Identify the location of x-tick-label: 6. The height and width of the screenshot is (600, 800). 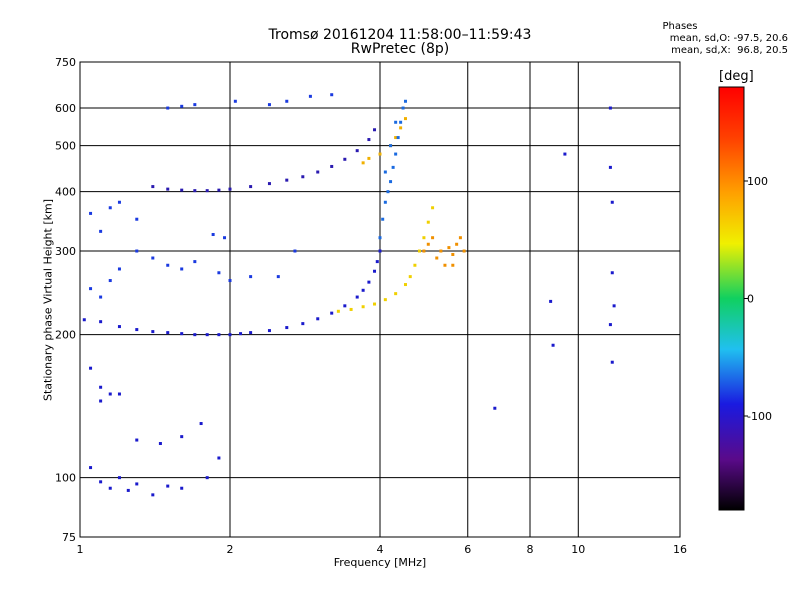
(467, 549).